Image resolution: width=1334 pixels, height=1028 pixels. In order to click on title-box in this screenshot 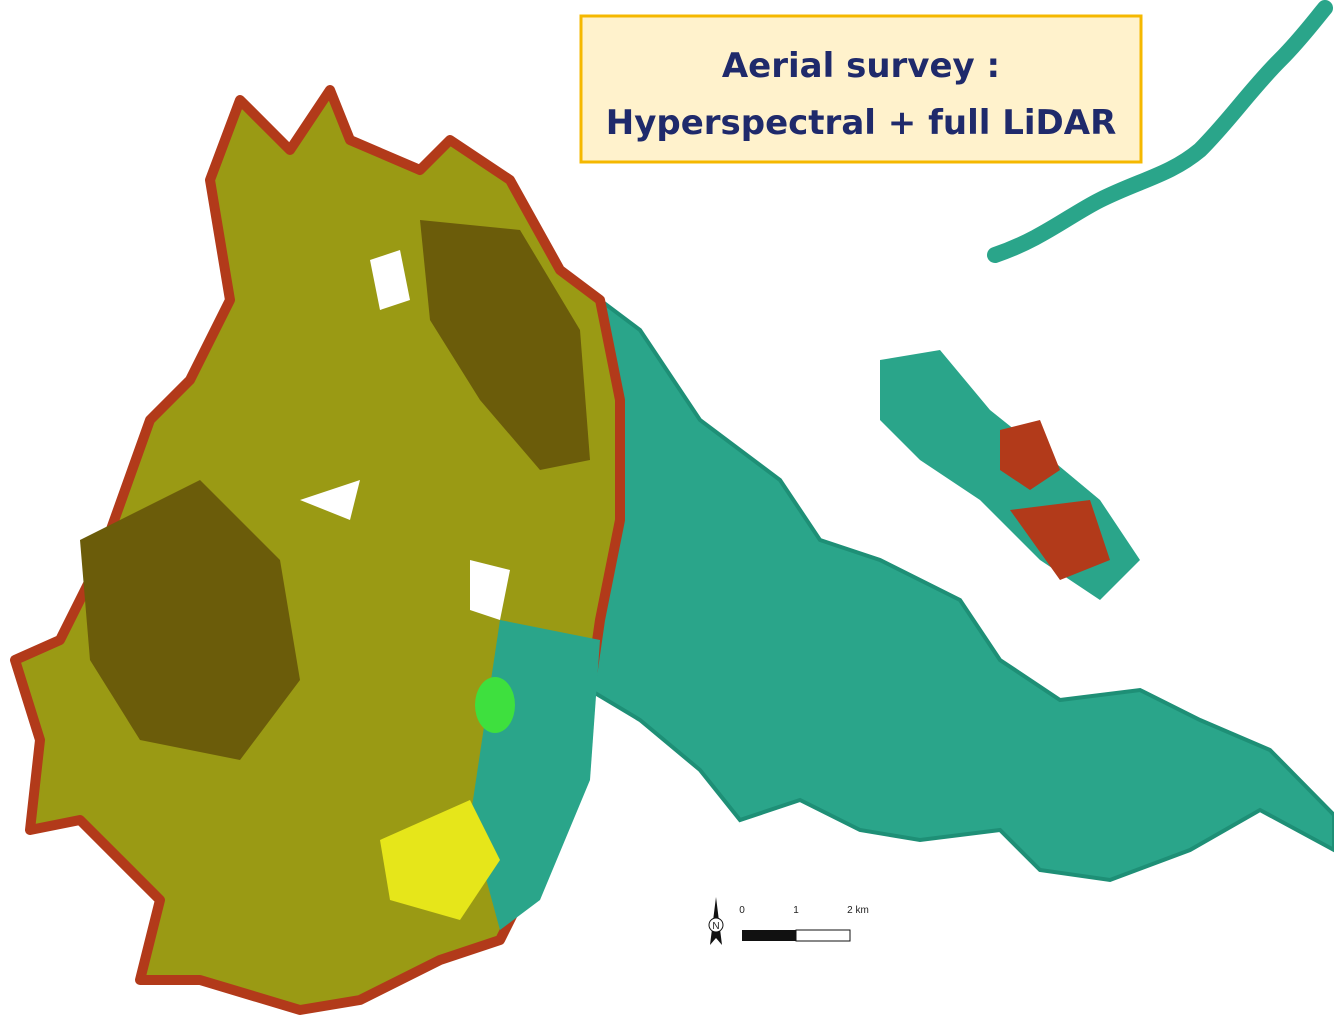, I will do `click(861, 89)`.